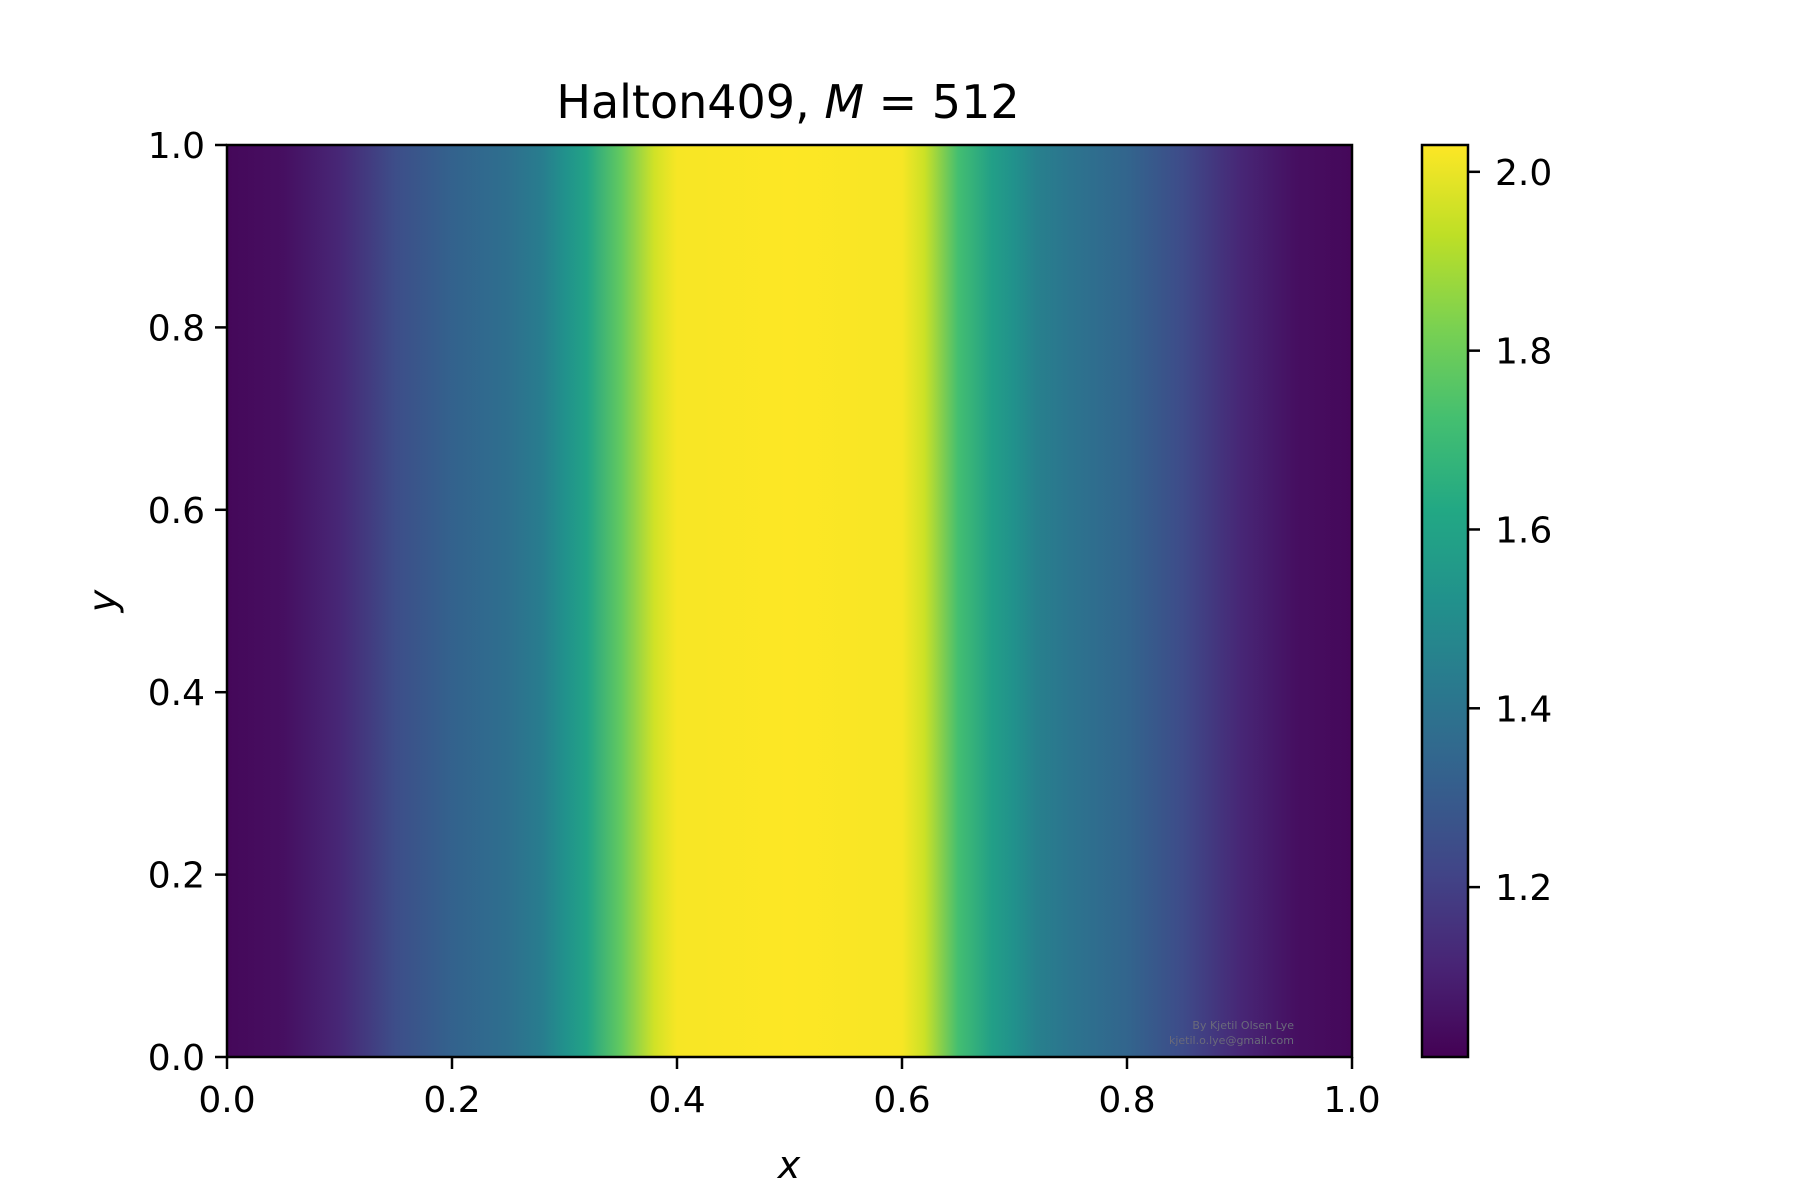 This screenshot has height=1200, width=1800. What do you see at coordinates (1523, 173) in the screenshot?
I see `colorbar-tick-label: 2.0` at bounding box center [1523, 173].